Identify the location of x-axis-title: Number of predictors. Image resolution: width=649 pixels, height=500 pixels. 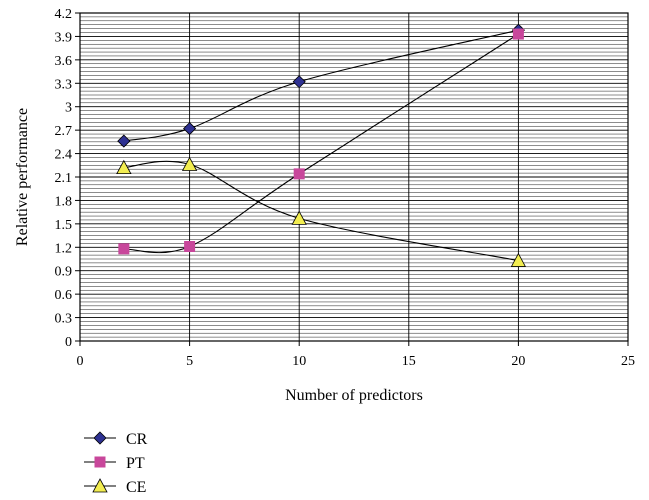
(354, 395).